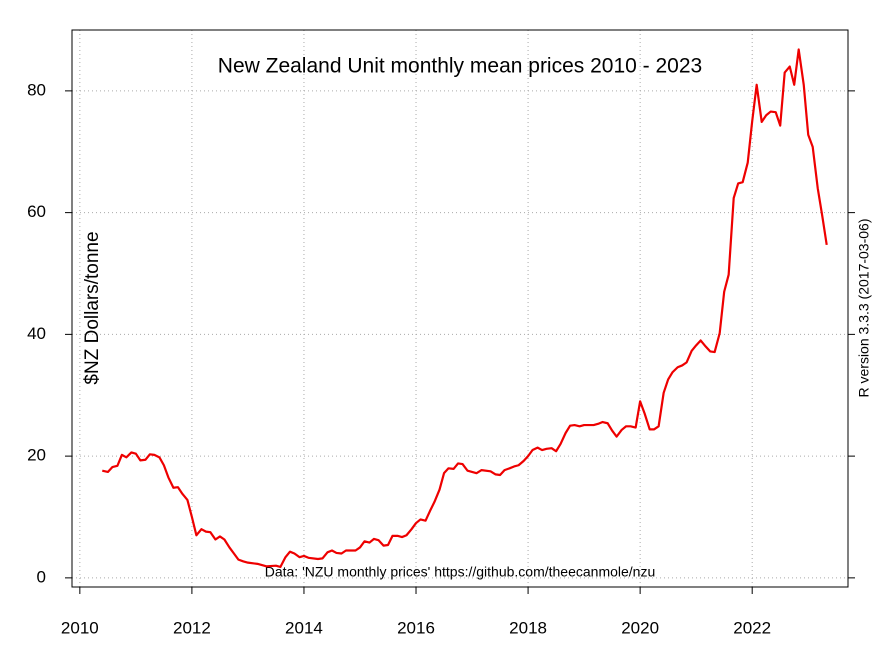  I want to click on y-tick-label: 80, so click(36, 89).